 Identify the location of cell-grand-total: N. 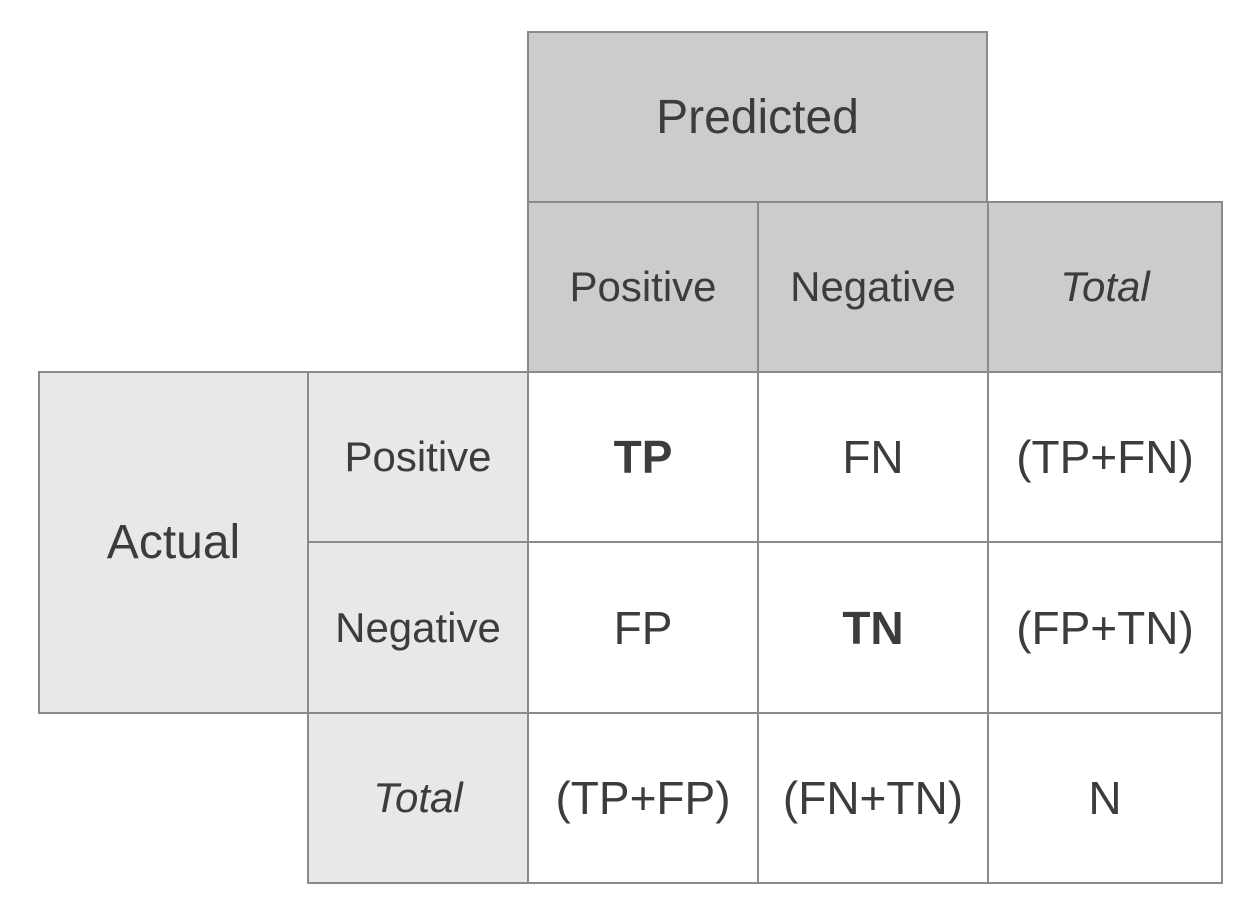
(1105, 798).